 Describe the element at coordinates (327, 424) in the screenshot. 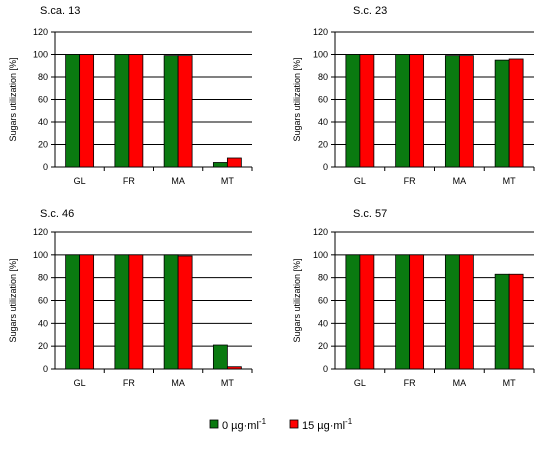

I see `legend-label: 15 µg·ml-1` at that location.